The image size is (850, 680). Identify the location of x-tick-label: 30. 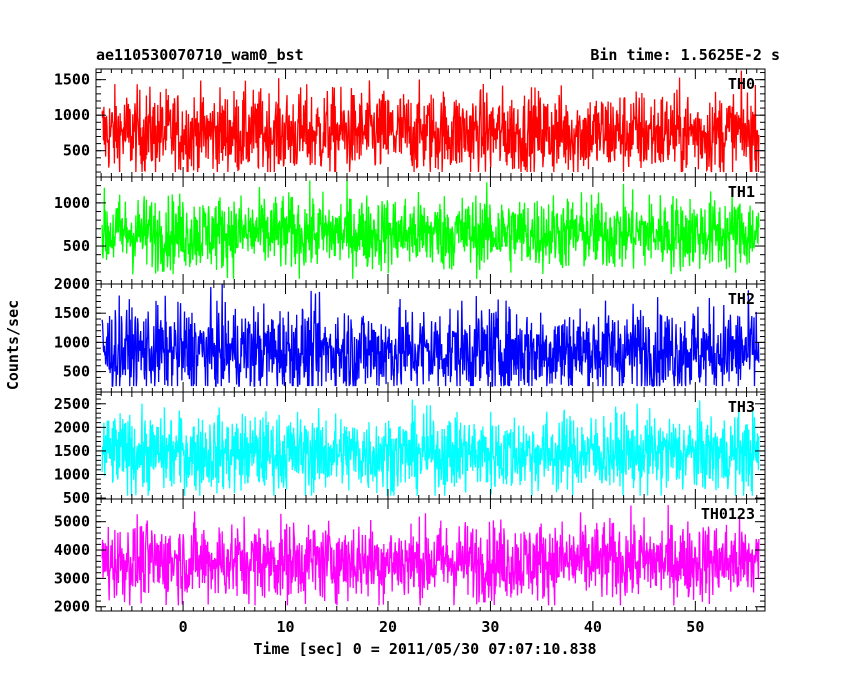
(490, 627).